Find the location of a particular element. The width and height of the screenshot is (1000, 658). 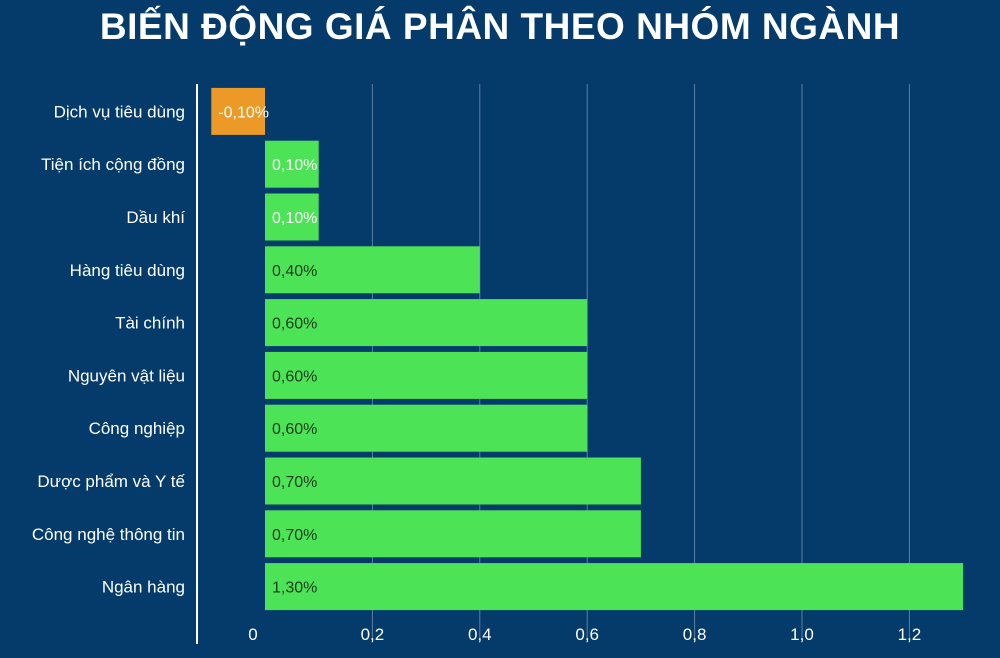

category-label: Dược phẩm và Y tế is located at coordinates (111, 481).